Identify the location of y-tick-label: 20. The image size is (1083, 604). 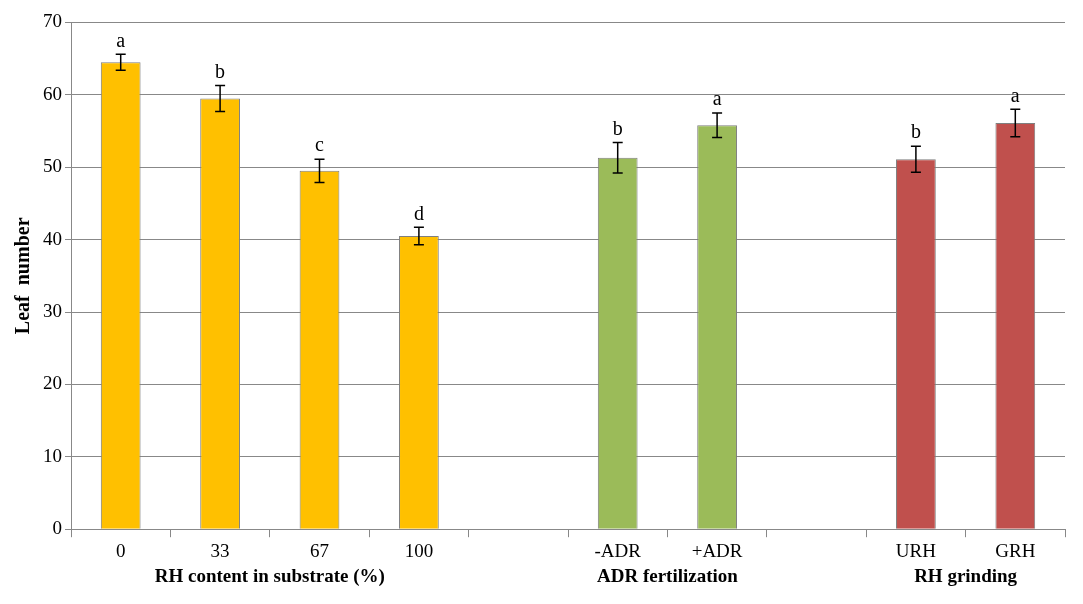
(52, 383).